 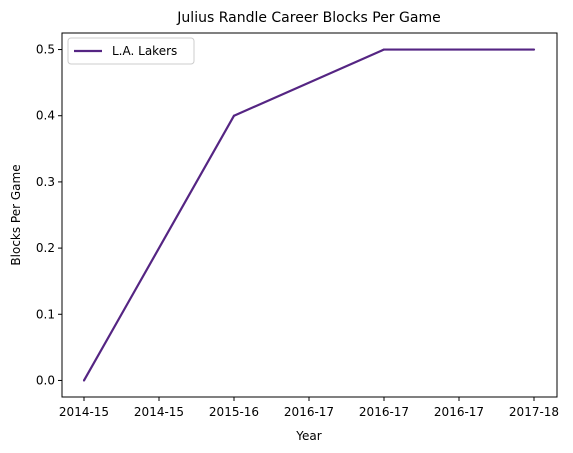 What do you see at coordinates (45, 182) in the screenshot?
I see `y-tick-label: 0.3` at bounding box center [45, 182].